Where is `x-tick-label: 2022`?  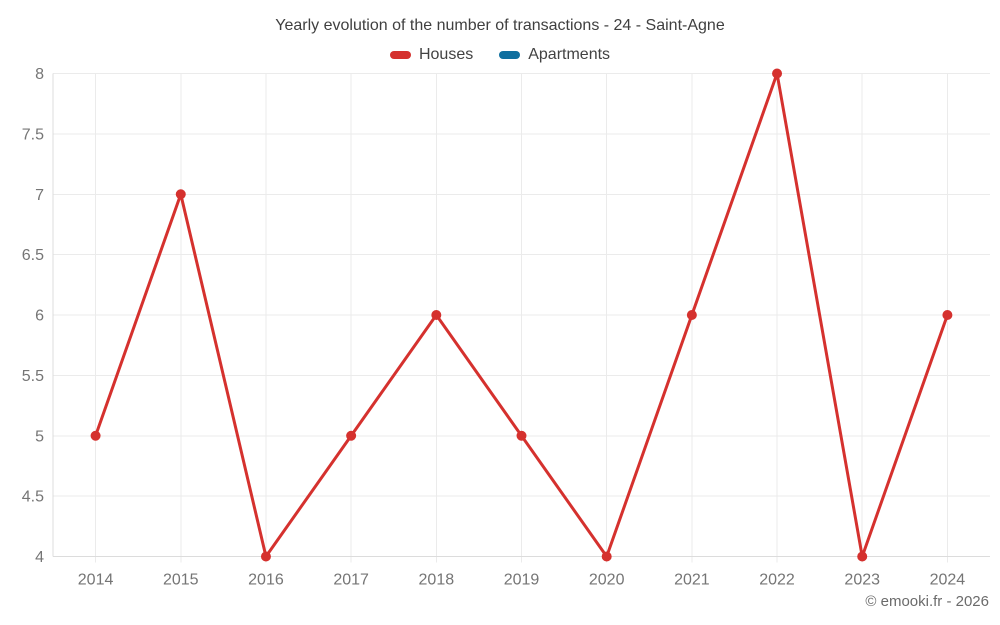 x-tick-label: 2022 is located at coordinates (777, 580).